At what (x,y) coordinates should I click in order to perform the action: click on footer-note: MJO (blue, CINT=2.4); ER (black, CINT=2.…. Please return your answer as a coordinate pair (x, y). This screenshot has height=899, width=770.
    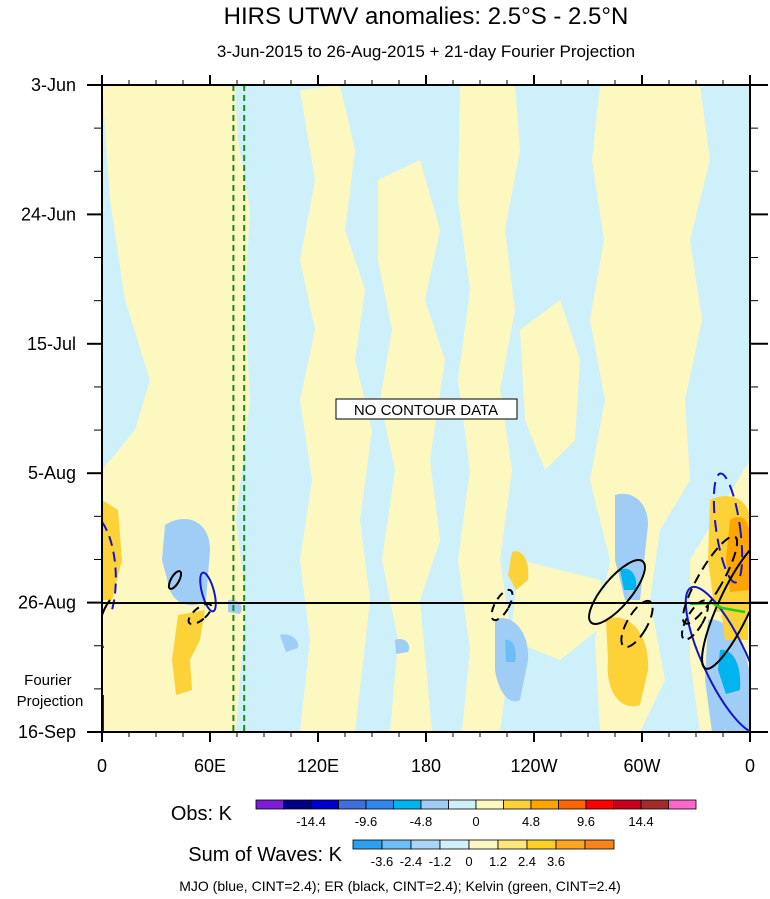
    Looking at the image, I should click on (400, 886).